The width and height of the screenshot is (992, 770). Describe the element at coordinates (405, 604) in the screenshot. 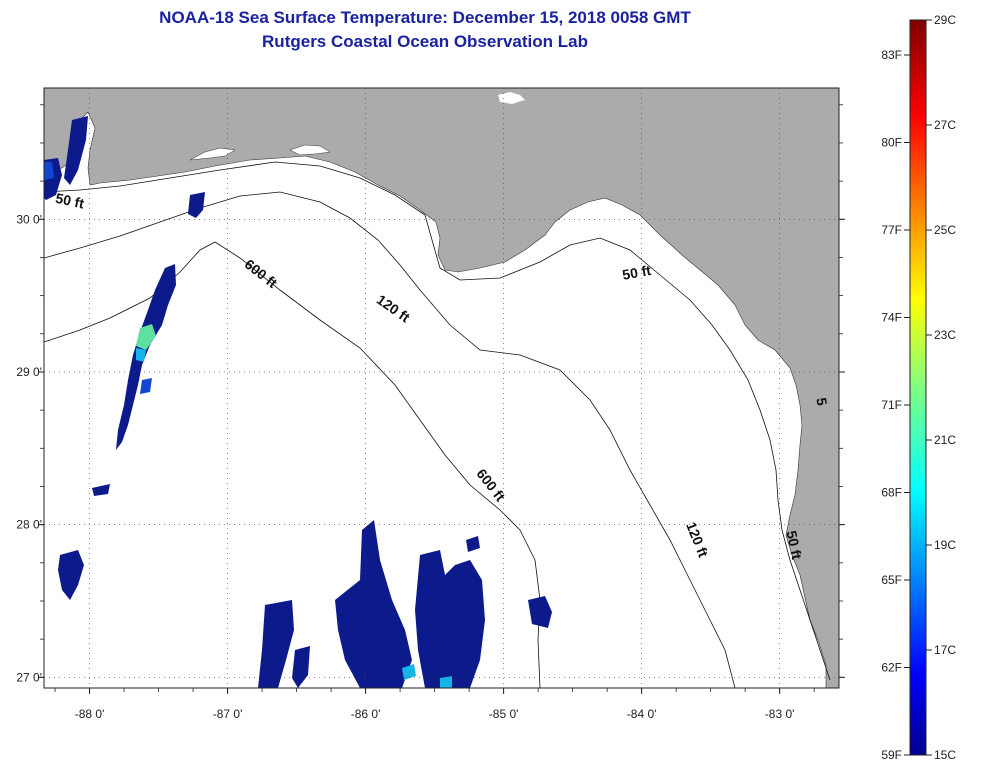

I see `sst-cluster-south` at that location.